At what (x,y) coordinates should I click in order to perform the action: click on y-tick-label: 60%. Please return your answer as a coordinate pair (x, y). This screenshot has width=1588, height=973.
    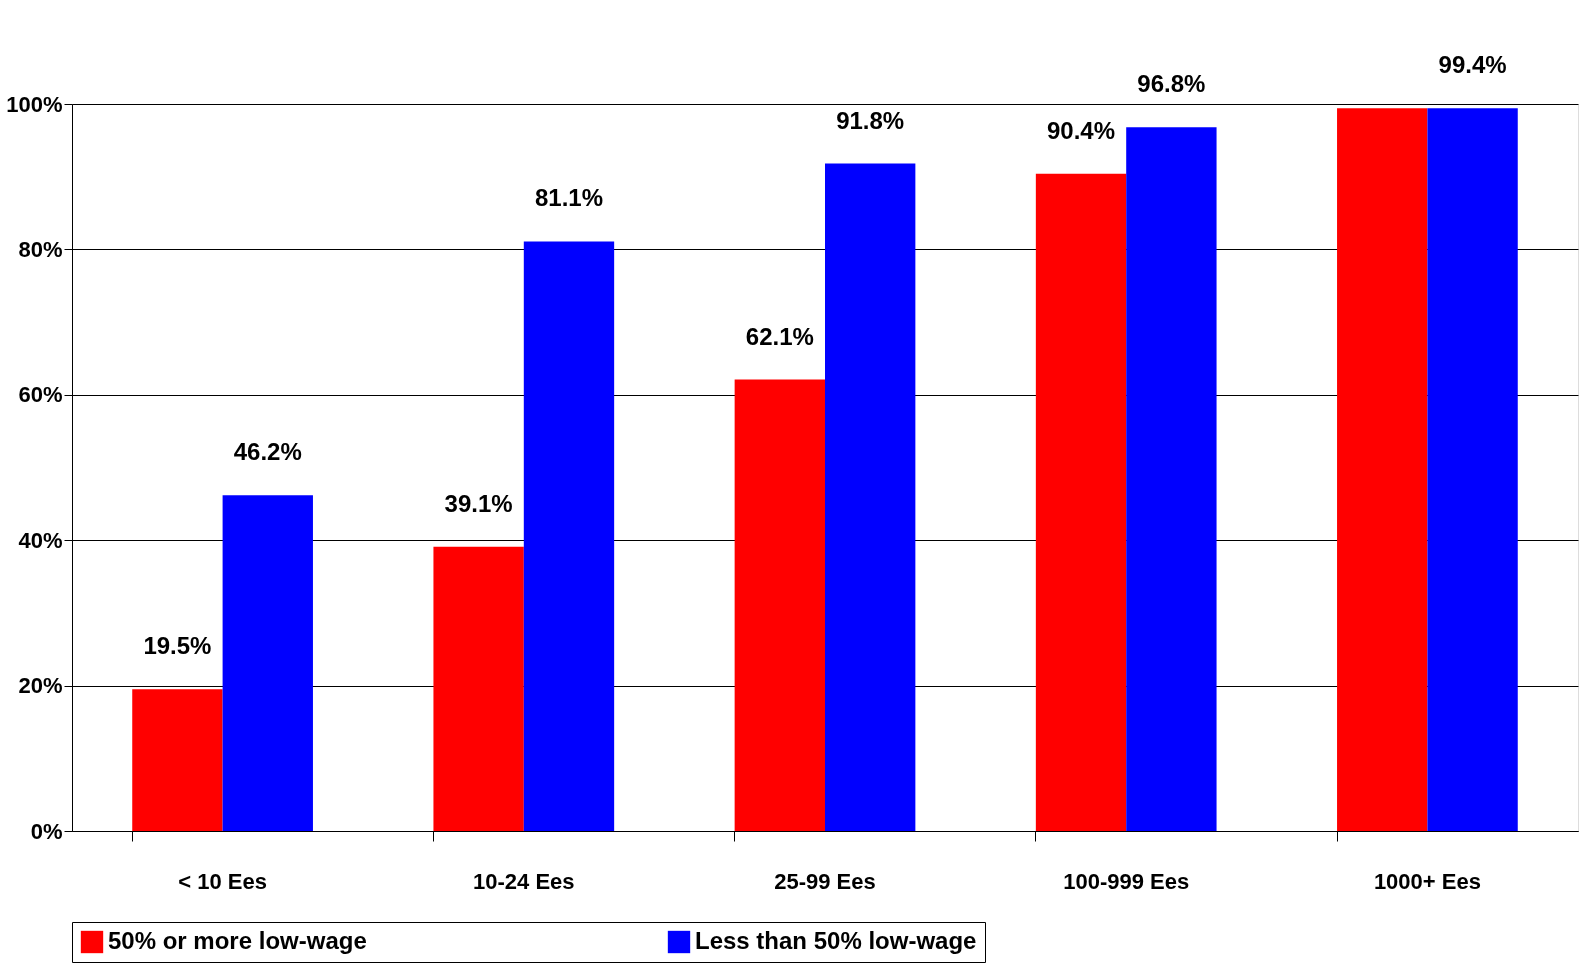
    Looking at the image, I should click on (40, 395).